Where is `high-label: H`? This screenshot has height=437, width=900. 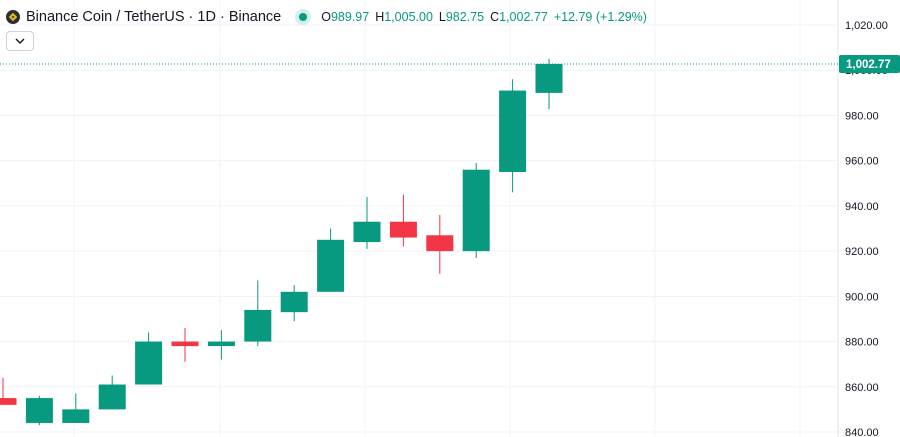
high-label: H is located at coordinates (380, 17).